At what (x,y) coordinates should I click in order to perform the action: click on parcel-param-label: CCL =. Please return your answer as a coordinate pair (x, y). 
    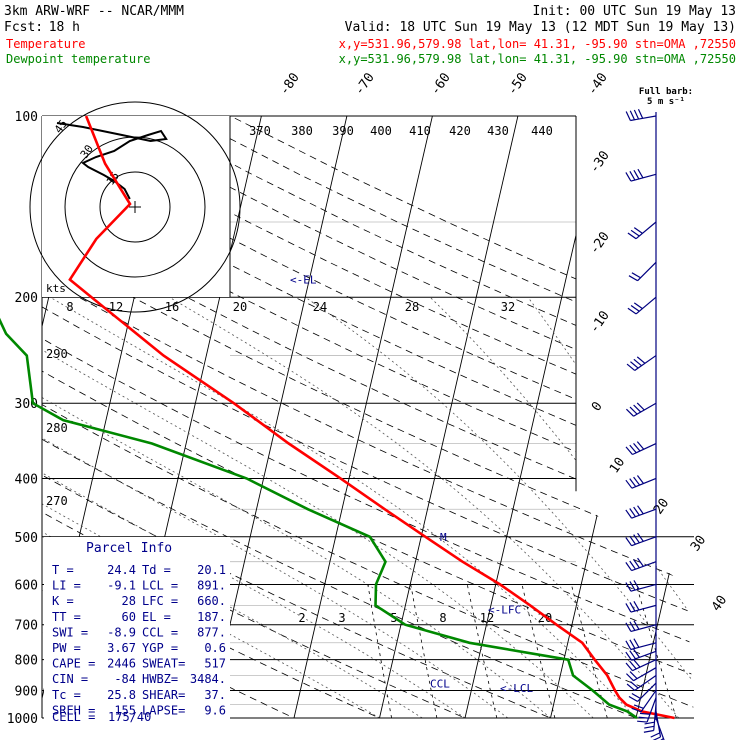
    Looking at the image, I should click on (160, 632).